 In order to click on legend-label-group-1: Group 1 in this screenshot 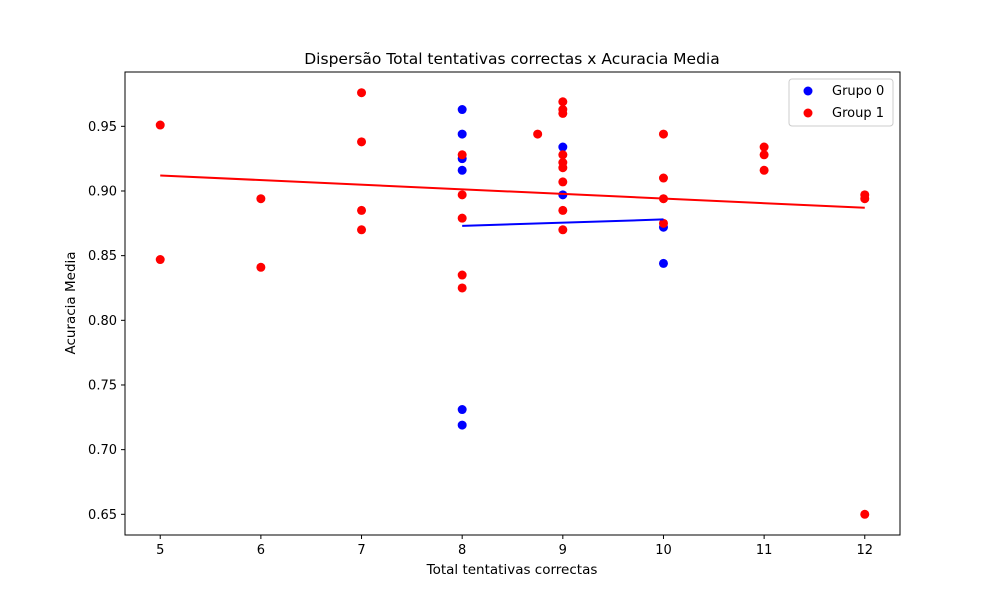, I will do `click(858, 113)`.